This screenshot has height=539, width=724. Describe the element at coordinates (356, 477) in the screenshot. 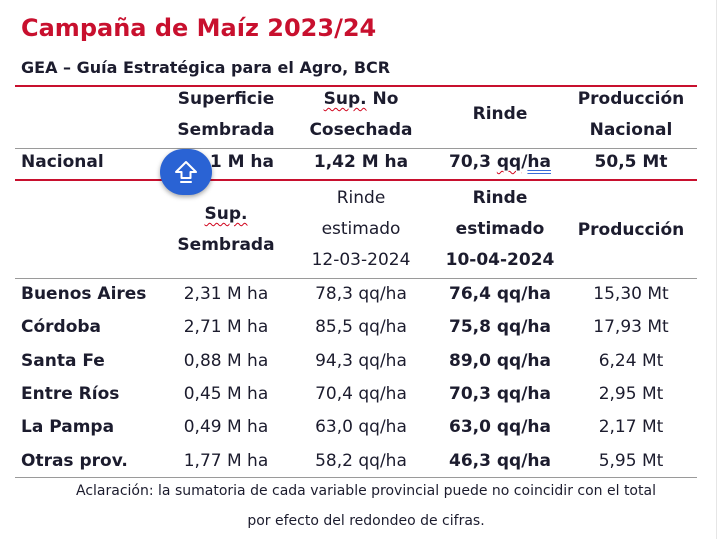

I see `table-bottom-rule` at that location.